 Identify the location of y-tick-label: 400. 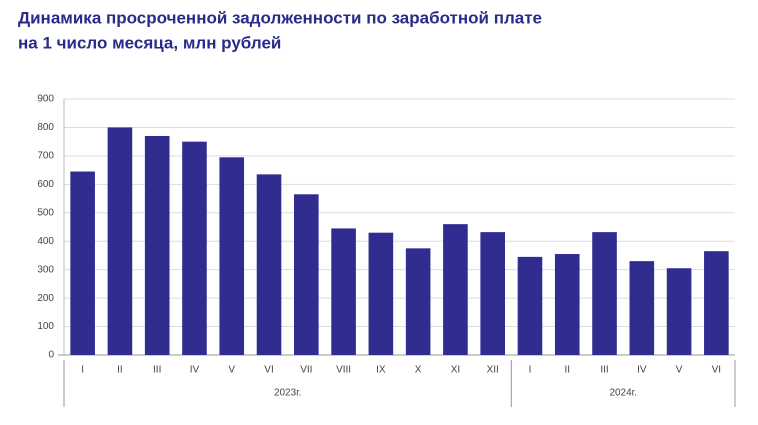
(45, 241).